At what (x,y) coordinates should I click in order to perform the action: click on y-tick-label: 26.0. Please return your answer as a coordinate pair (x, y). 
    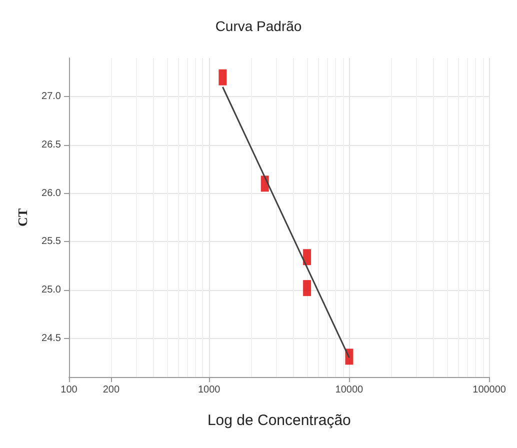
    Looking at the image, I should click on (52, 193).